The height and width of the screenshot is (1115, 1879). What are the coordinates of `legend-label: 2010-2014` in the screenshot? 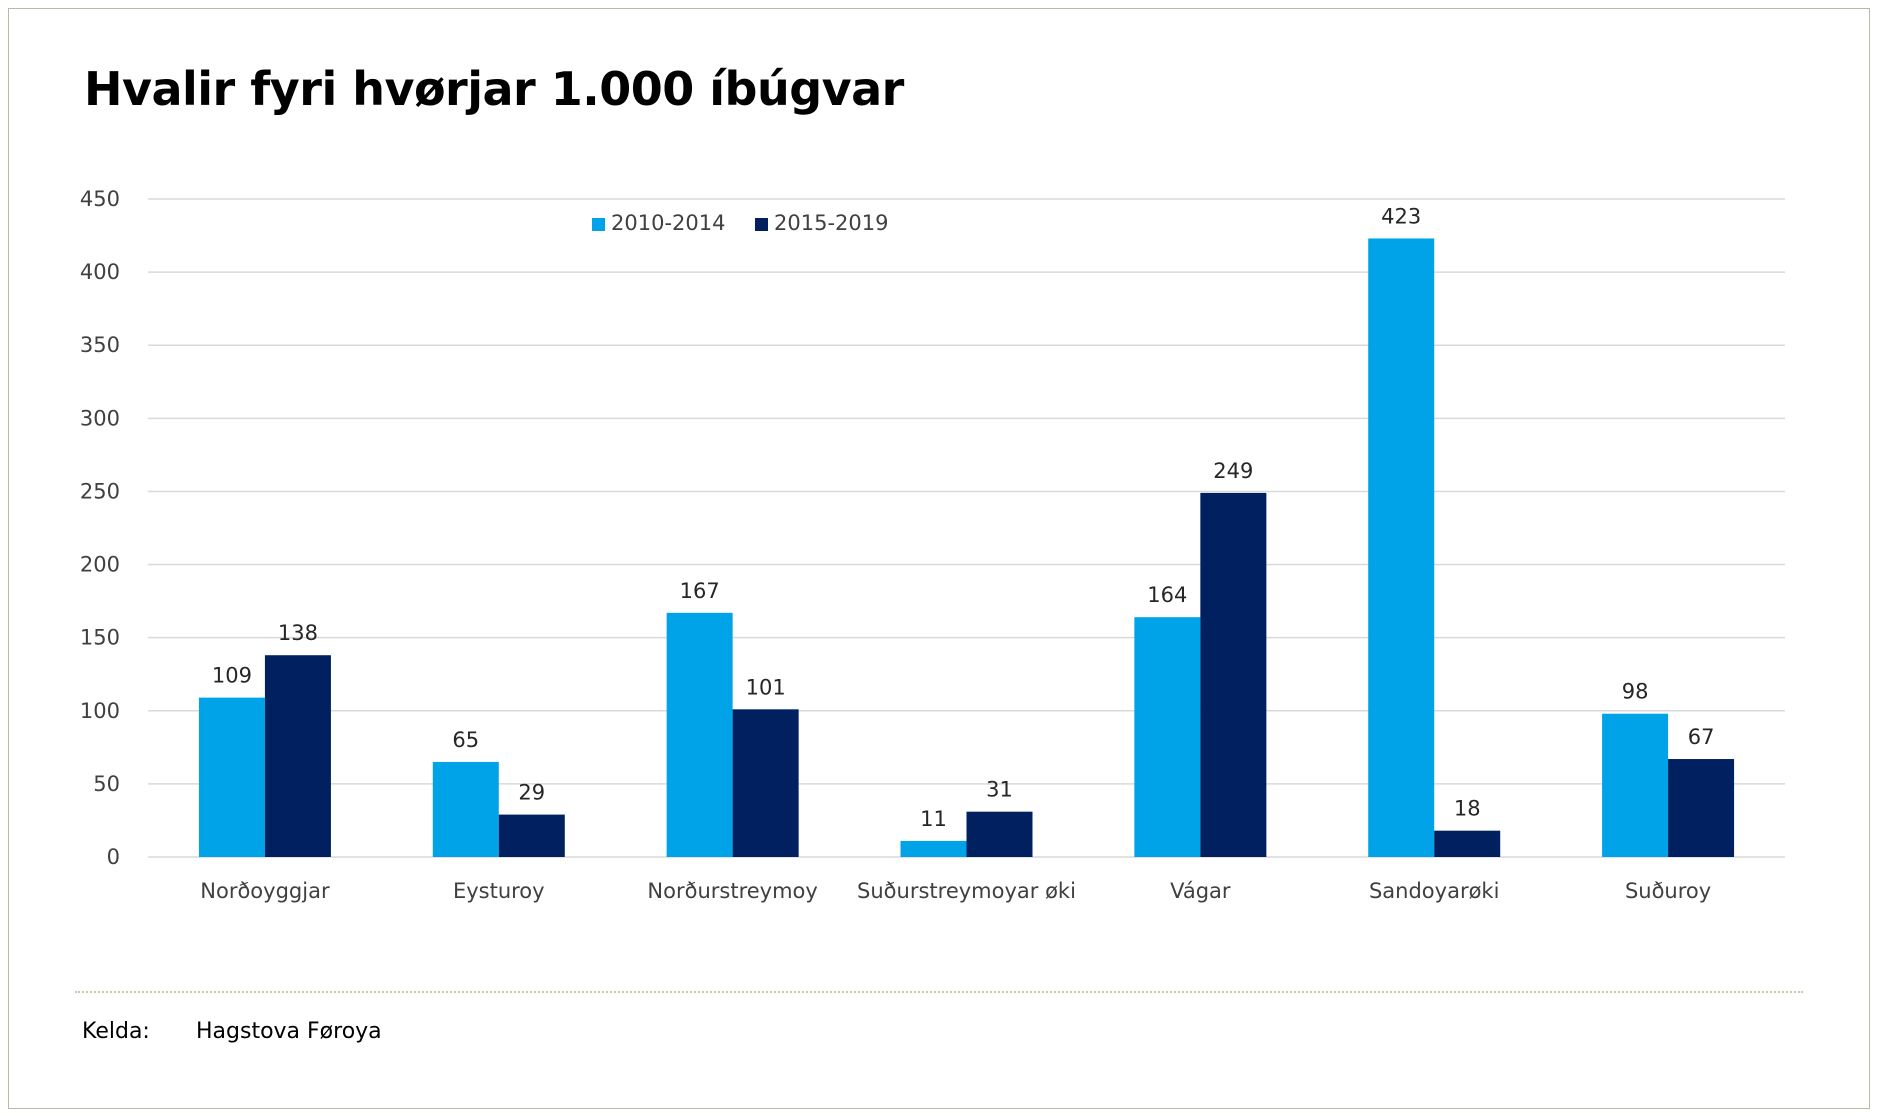 It's located at (668, 223).